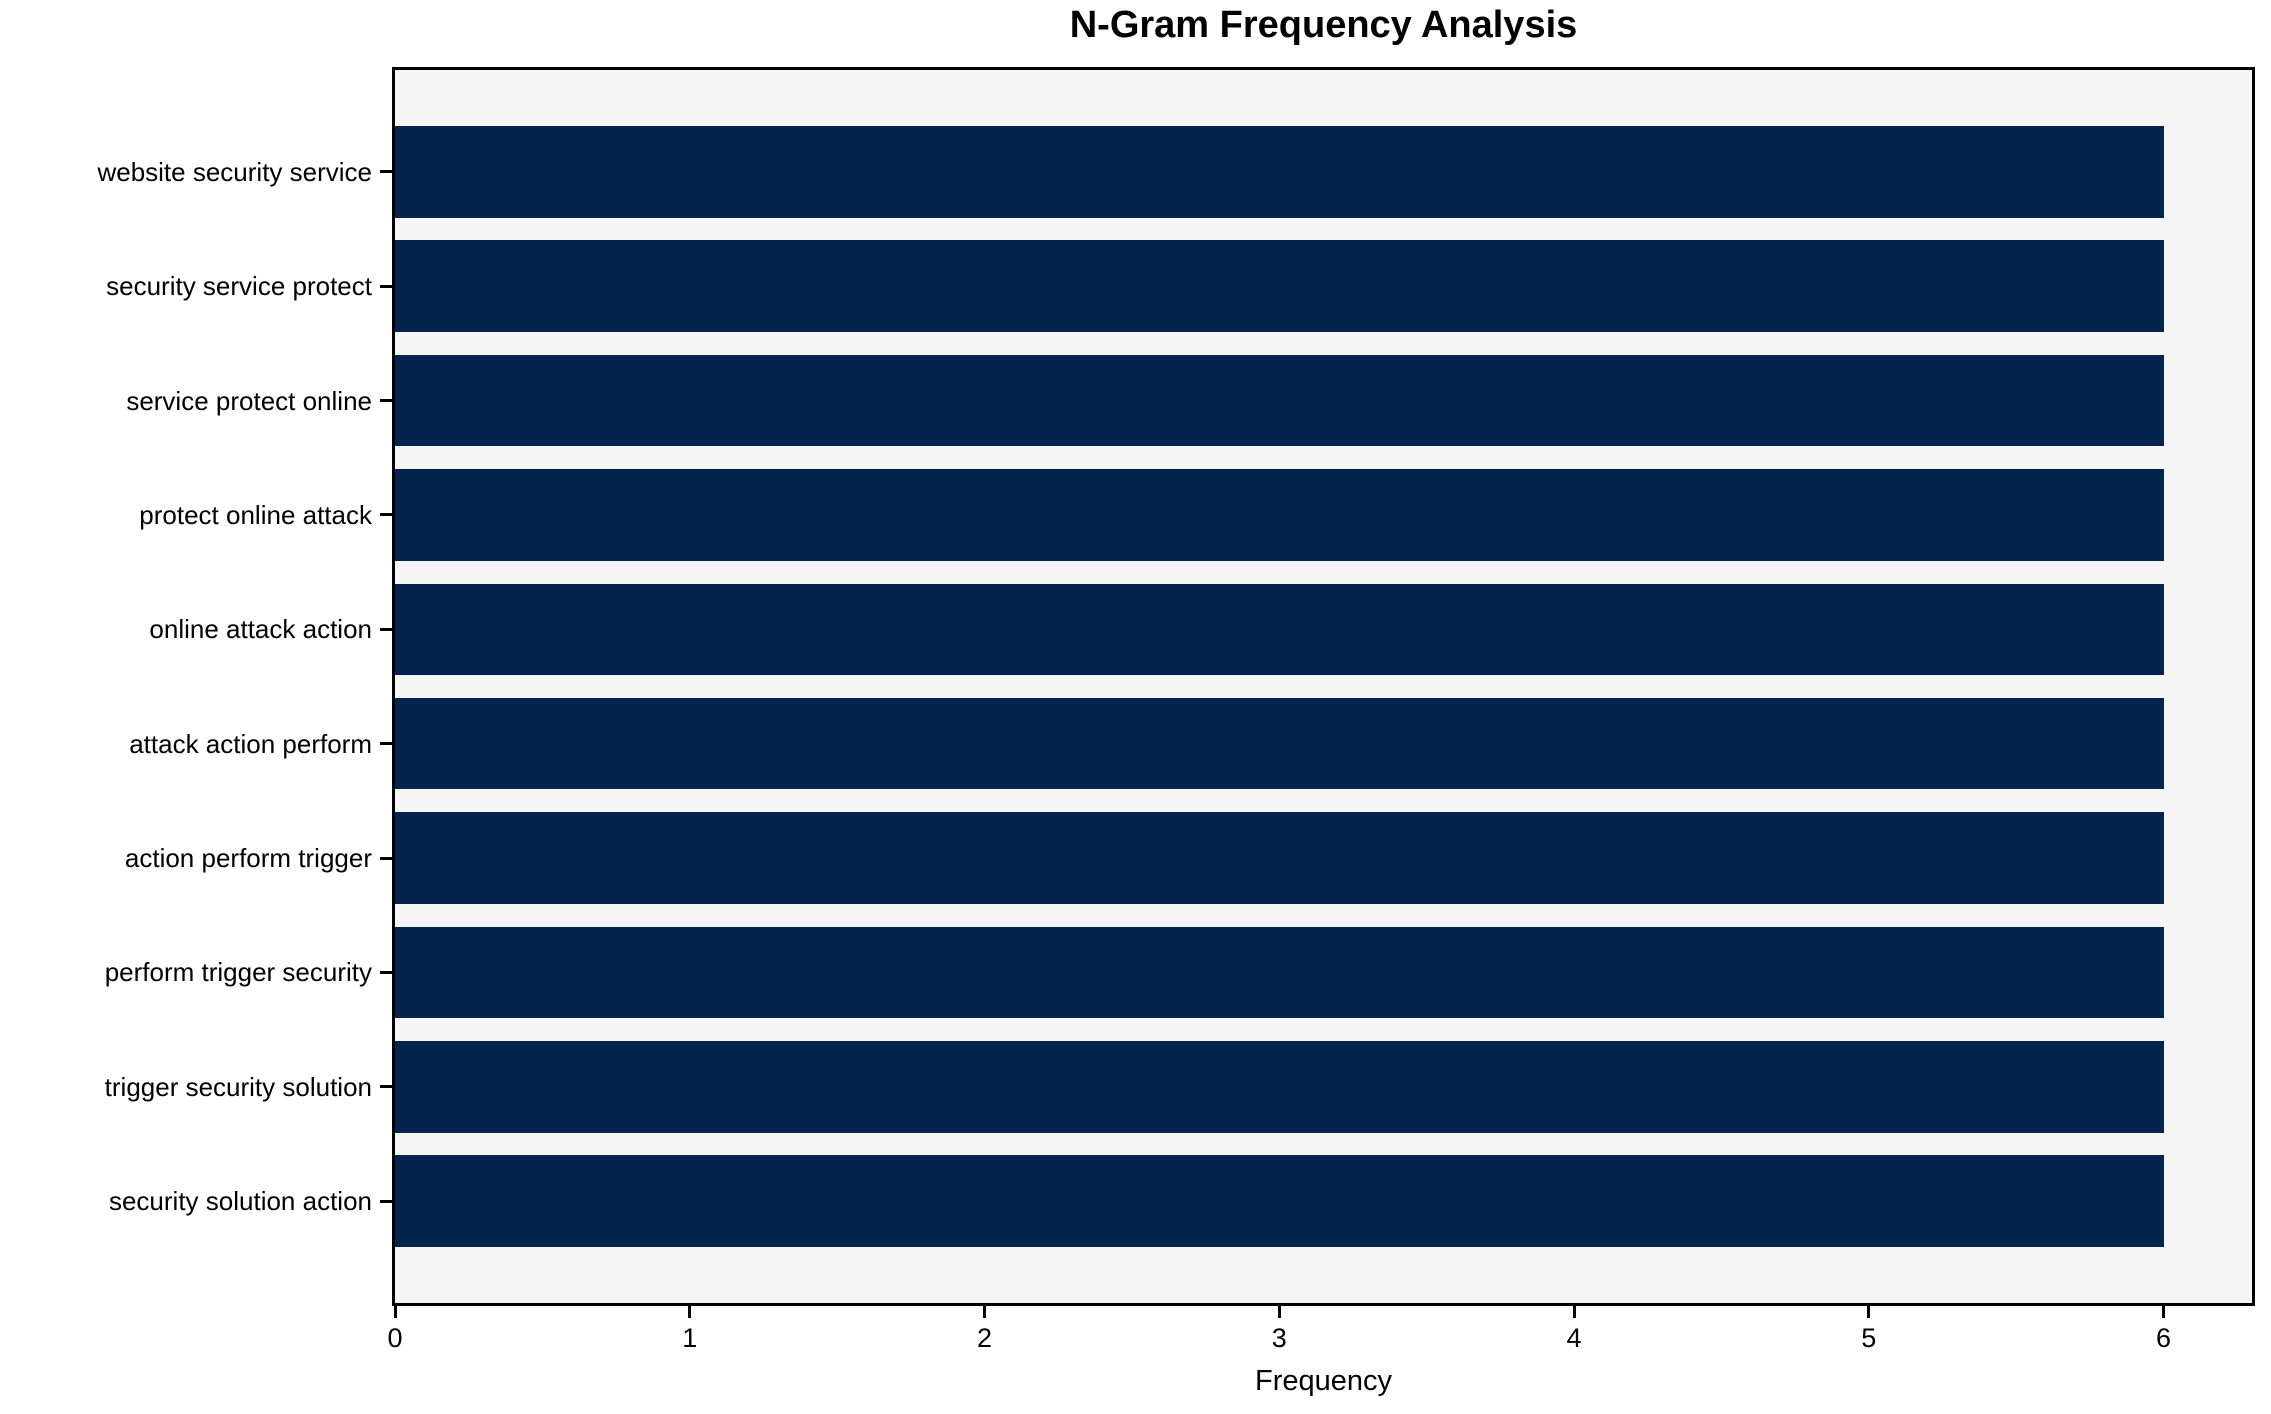 Image resolution: width=2271 pixels, height=1414 pixels. What do you see at coordinates (240, 1201) in the screenshot?
I see `y-tick-label: security solution action` at bounding box center [240, 1201].